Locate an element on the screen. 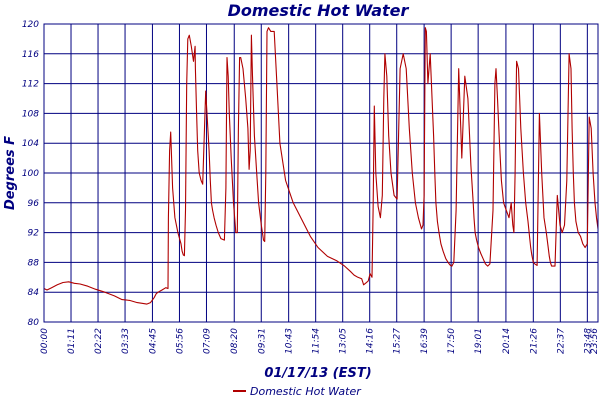 The width and height of the screenshot is (600, 400). y-tick-label: 120 is located at coordinates (30, 25).